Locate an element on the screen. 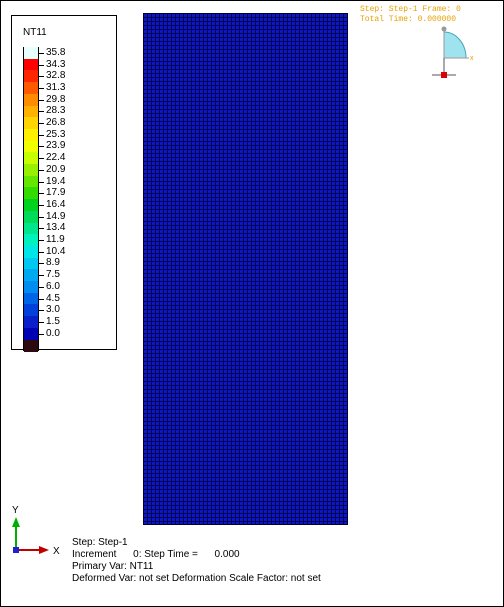 This screenshot has width=504, height=607. svg-text: x is located at coordinates (472, 58).